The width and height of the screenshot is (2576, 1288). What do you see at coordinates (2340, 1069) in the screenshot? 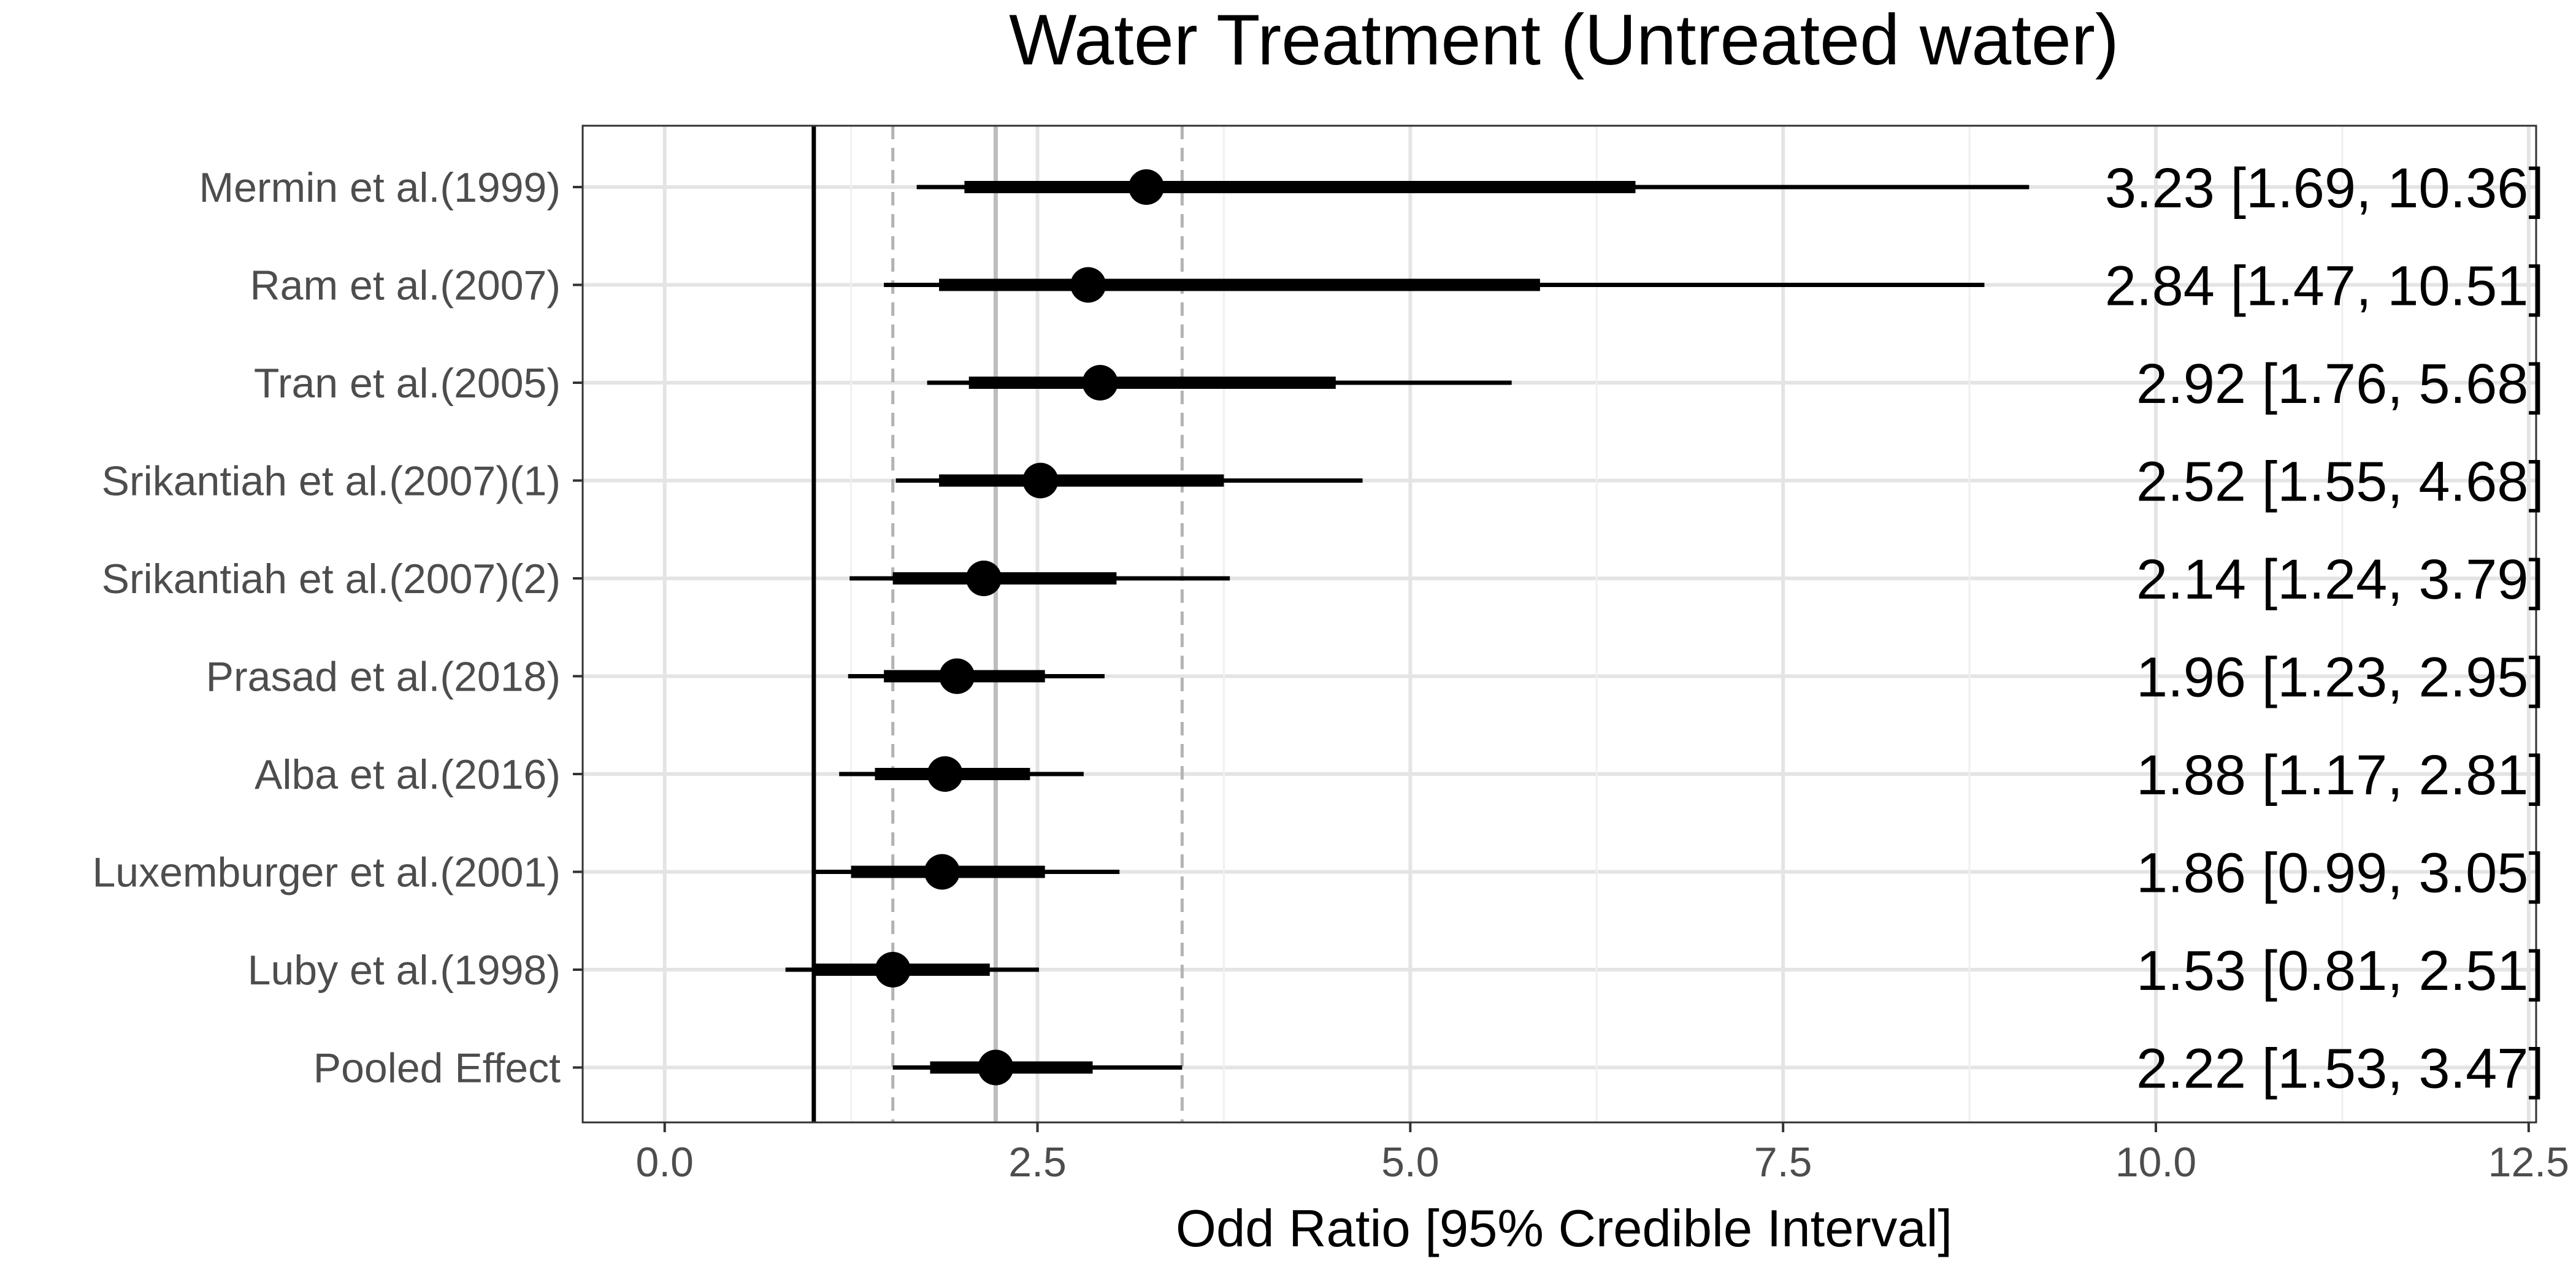
I see `estimate-label: 2.22 [1.53, 3.47]` at bounding box center [2340, 1069].